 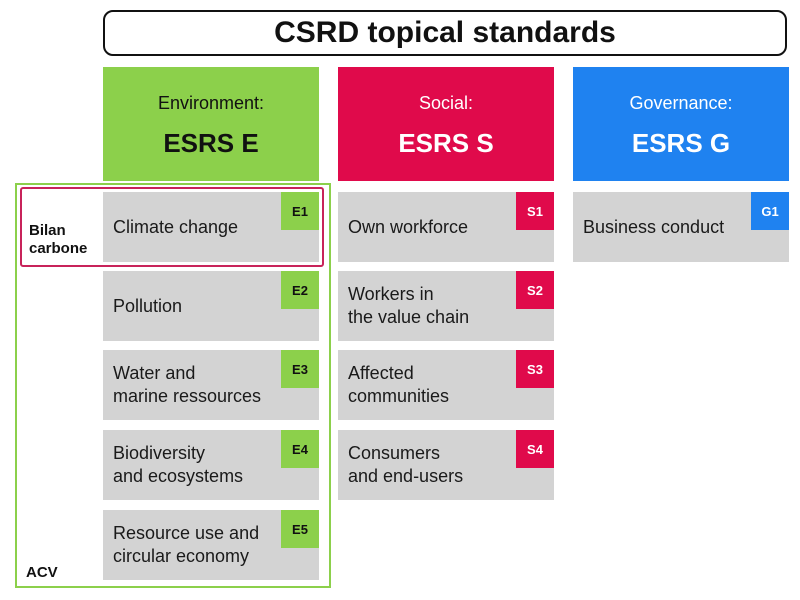 What do you see at coordinates (300, 529) in the screenshot?
I see `standard-badge: E5` at bounding box center [300, 529].